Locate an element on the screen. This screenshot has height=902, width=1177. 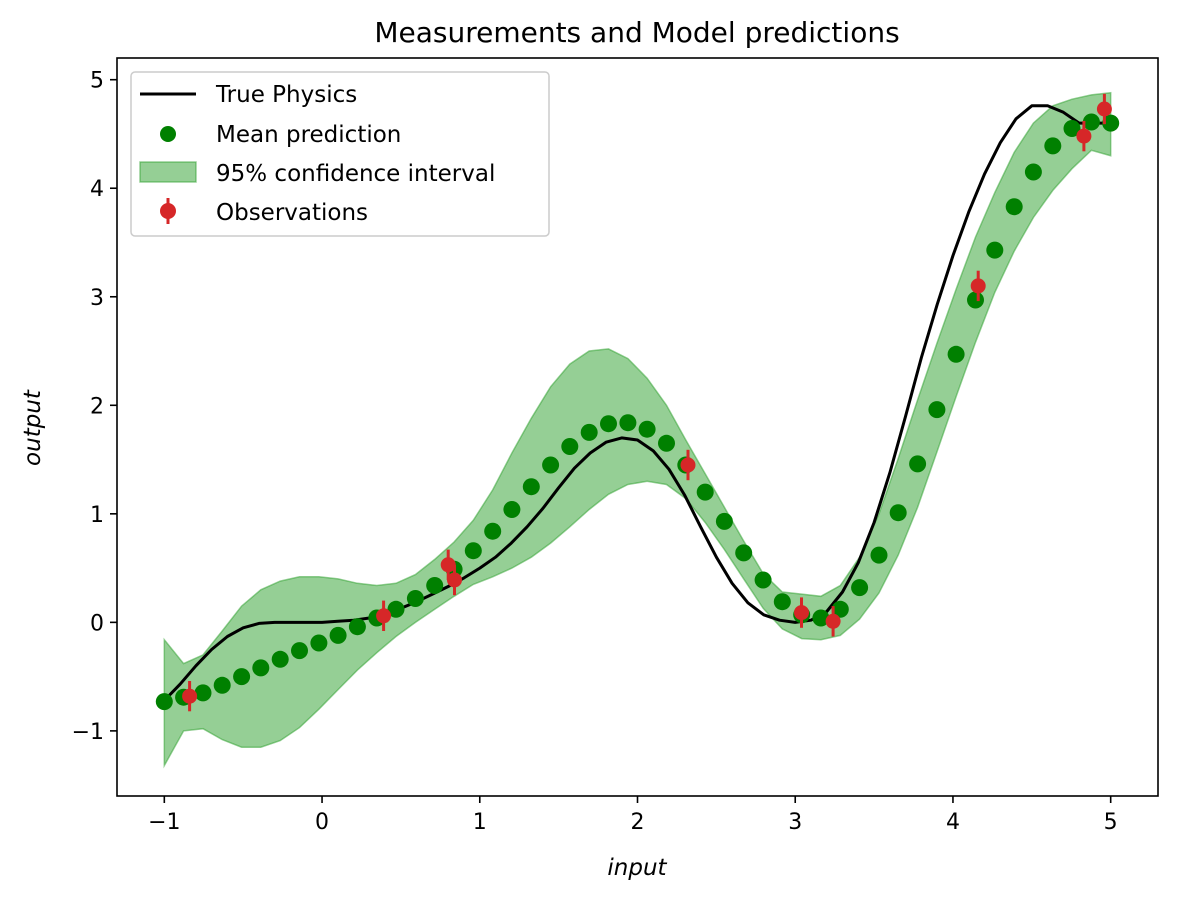
y-axis-label: output is located at coordinates (33, 427).